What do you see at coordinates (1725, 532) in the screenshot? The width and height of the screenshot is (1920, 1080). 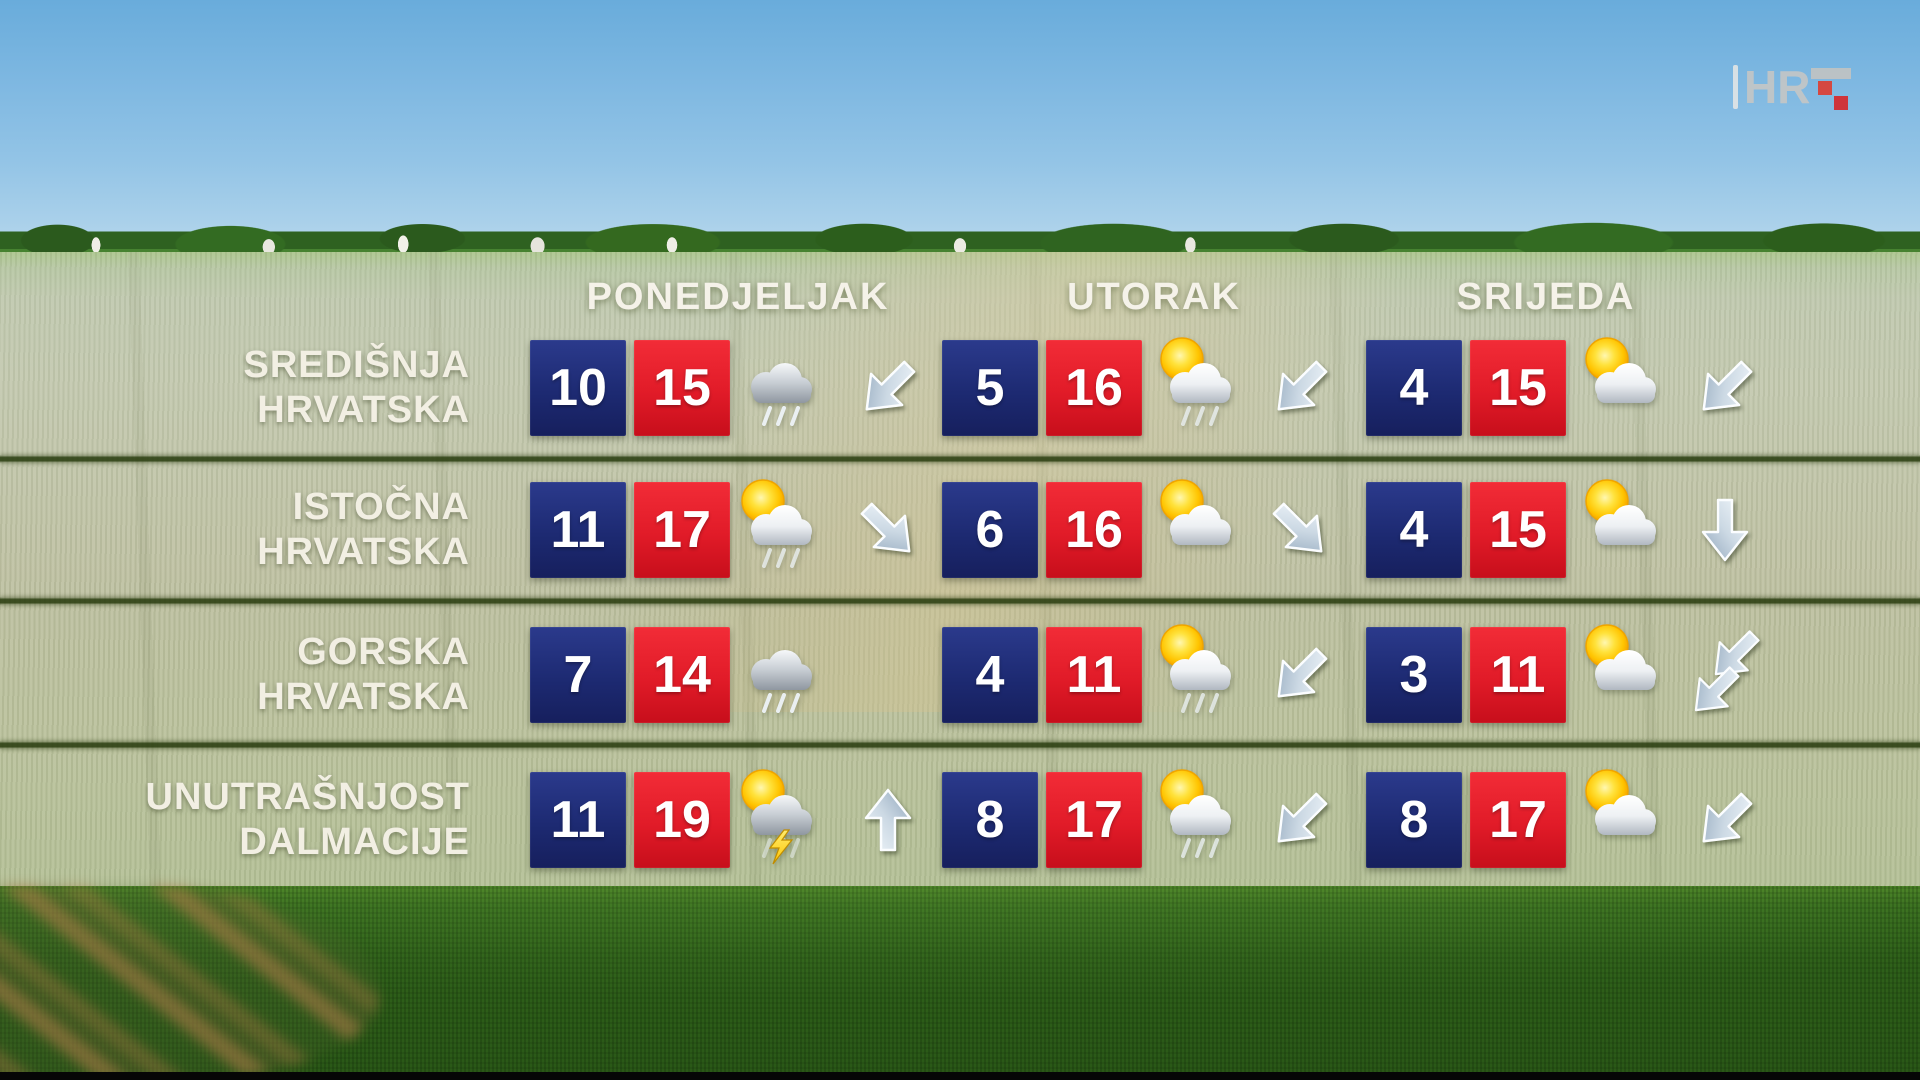 I see `wind-arrow-down-icon` at bounding box center [1725, 532].